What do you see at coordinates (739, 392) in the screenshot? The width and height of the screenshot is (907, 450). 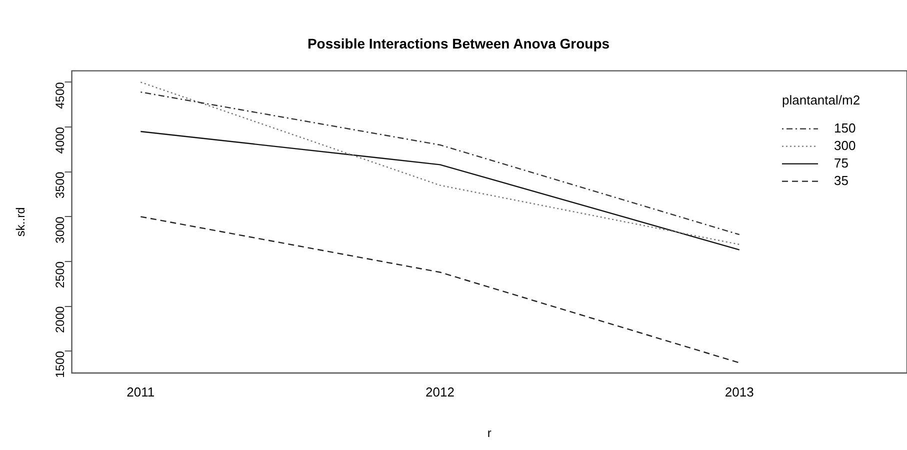 I see `x-tick-label: 2013` at bounding box center [739, 392].